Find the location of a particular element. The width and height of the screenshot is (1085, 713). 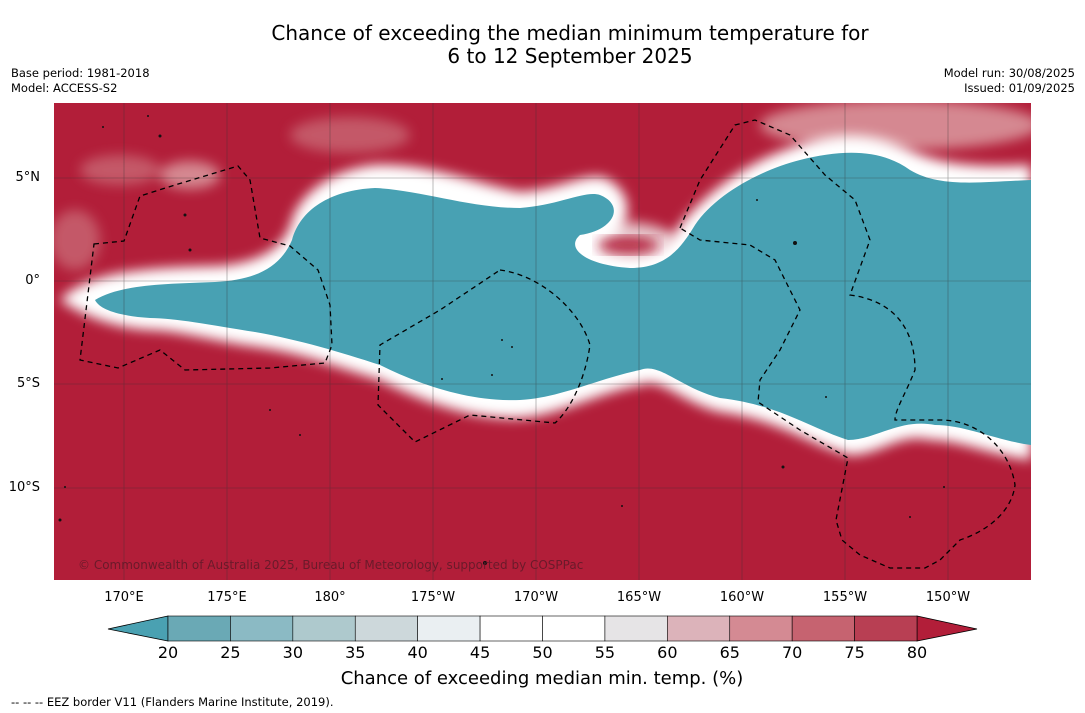

lon-label-170e: 170°E is located at coordinates (124, 597).